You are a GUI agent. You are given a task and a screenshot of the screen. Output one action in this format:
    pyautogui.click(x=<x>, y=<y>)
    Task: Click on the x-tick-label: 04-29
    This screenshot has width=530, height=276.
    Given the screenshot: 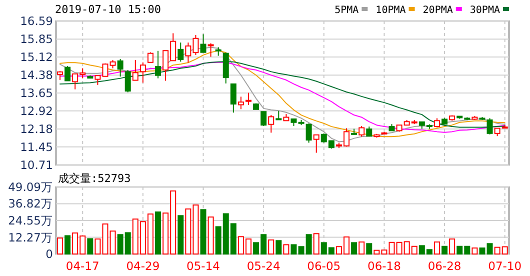 What is the action you would take?
    pyautogui.click(x=143, y=266)
    